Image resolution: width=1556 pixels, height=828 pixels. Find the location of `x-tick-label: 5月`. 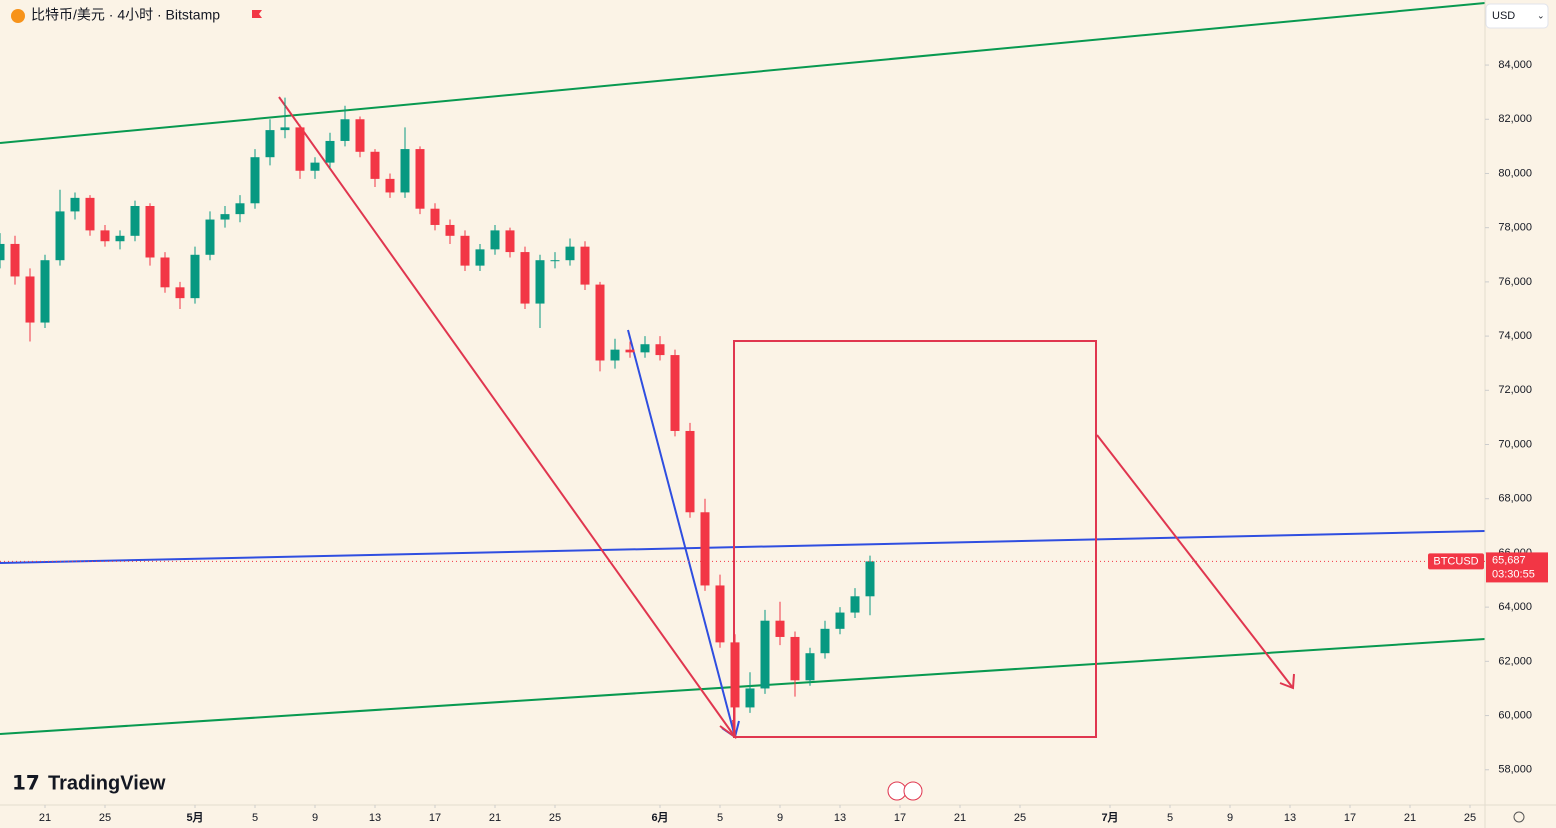

x-tick-label: 5月 is located at coordinates (194, 817).